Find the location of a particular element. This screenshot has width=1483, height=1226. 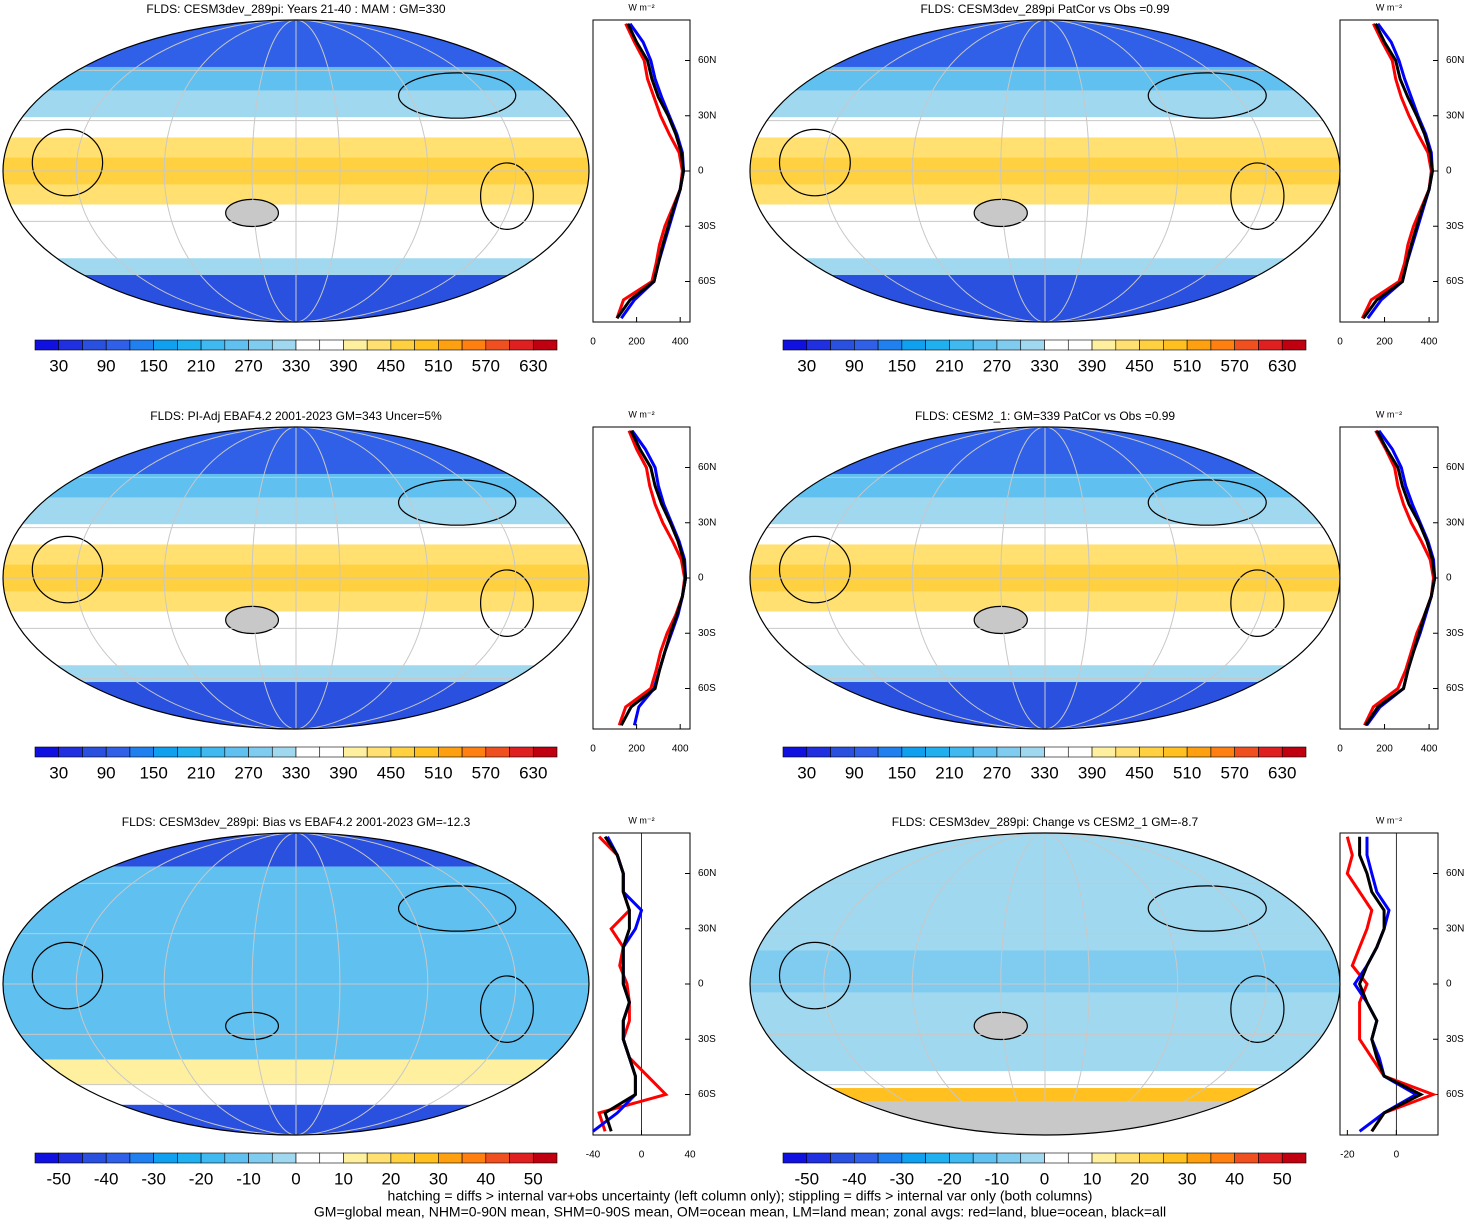

panel-title: FLDS: CESM3dev_289pi PatCor vs Obs =0.99 is located at coordinates (1044, 9).